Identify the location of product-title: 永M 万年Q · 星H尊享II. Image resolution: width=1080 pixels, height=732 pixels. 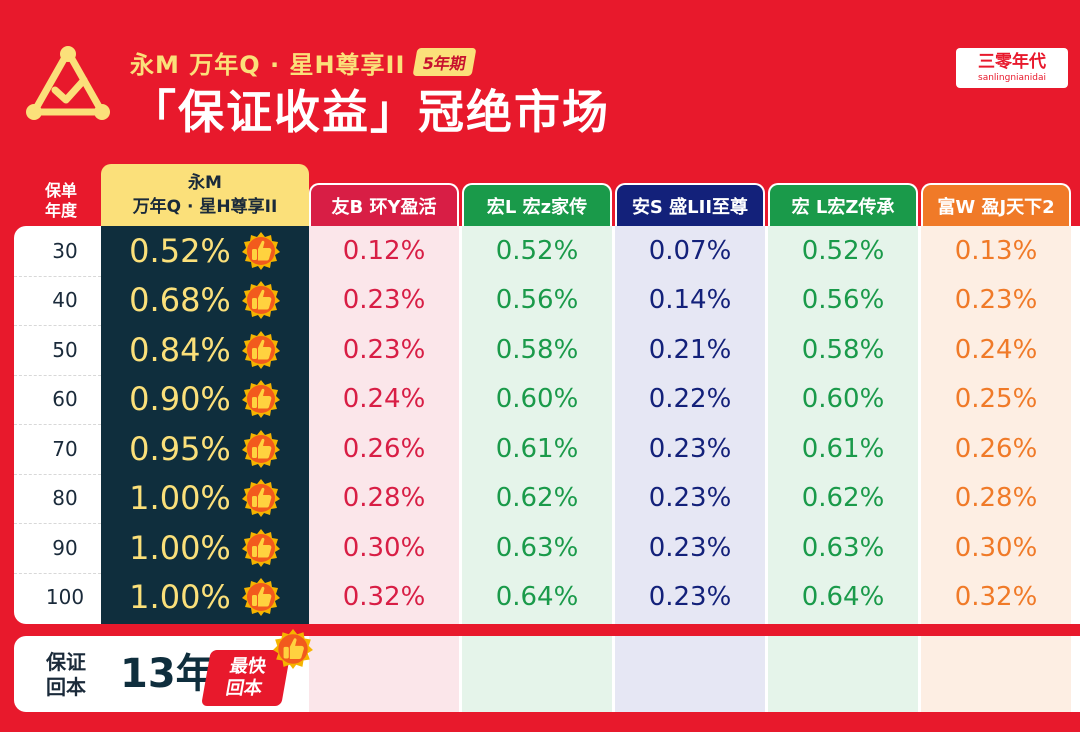
(268, 64).